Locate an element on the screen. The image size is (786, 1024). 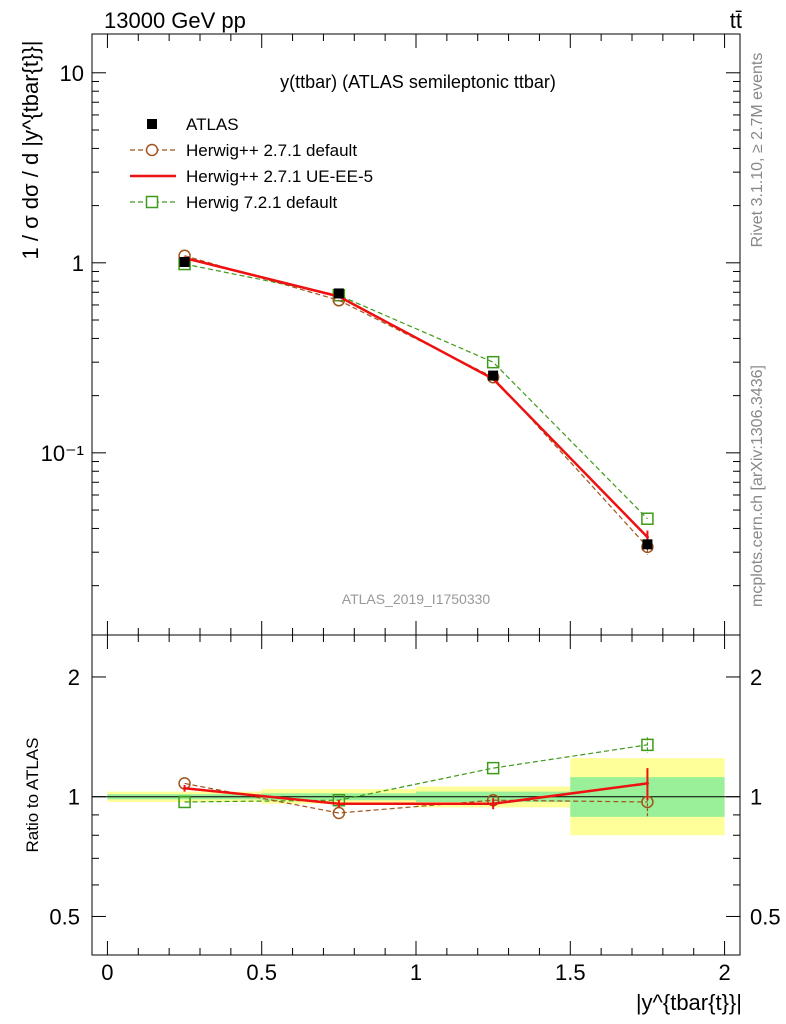
ratio-y-tick-label-left: 1 is located at coordinates (74, 797).